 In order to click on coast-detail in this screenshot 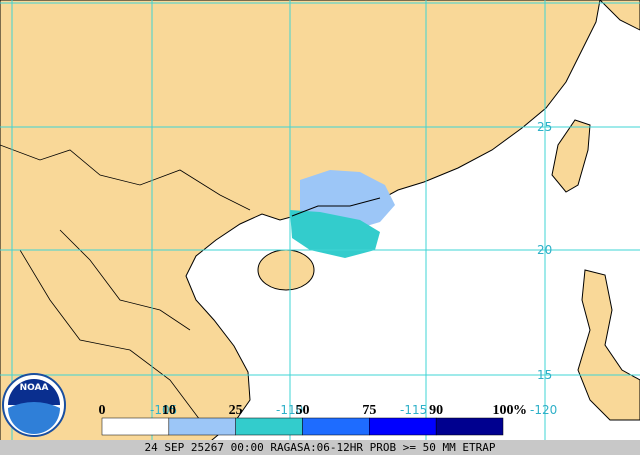, I will do `click(336, 207)`.